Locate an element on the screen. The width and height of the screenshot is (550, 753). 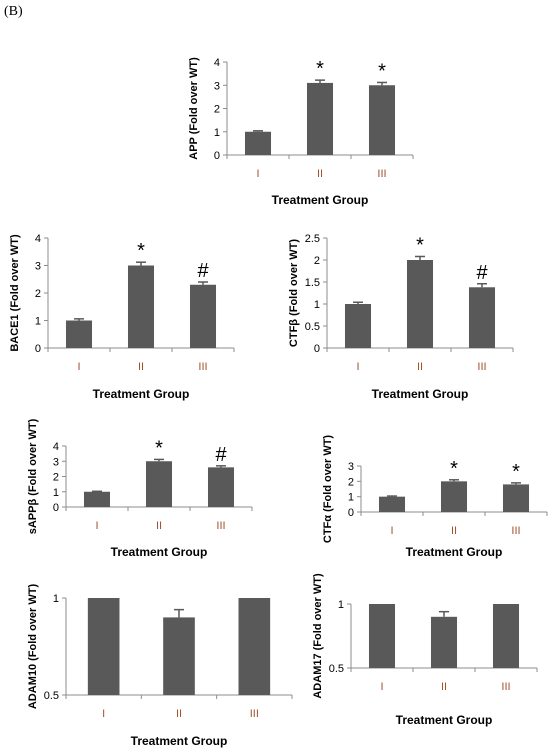
y-axis-title: CTFβ (Fold over WT) is located at coordinates (294, 293).